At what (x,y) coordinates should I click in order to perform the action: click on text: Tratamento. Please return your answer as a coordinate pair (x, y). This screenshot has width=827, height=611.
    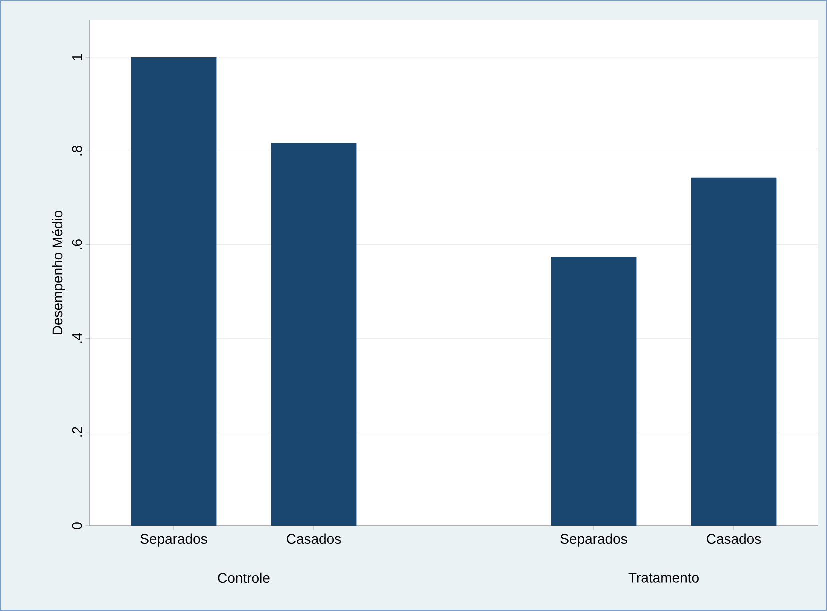
    Looking at the image, I should click on (663, 578).